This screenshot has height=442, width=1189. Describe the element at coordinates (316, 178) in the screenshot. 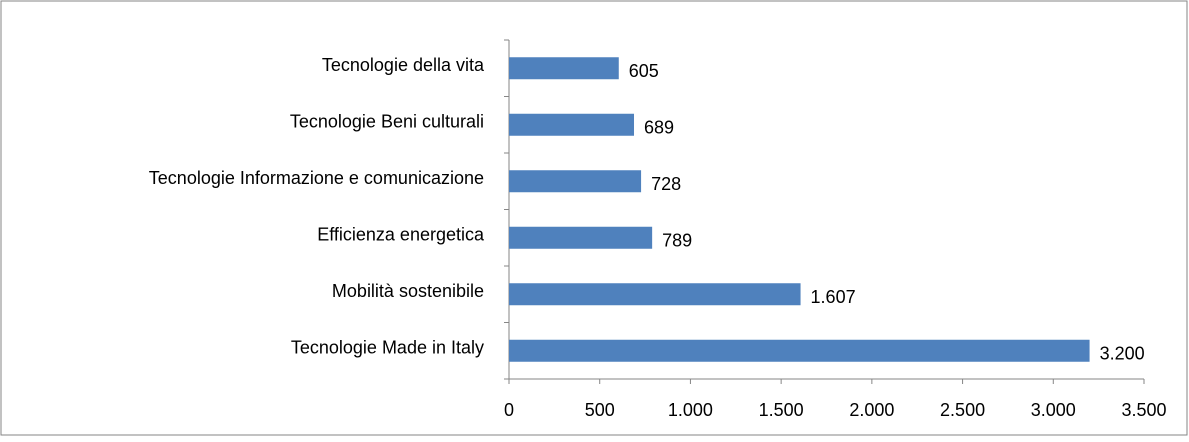

I see `y-tick-label: Tecnologie Informazione e comunicazione` at that location.